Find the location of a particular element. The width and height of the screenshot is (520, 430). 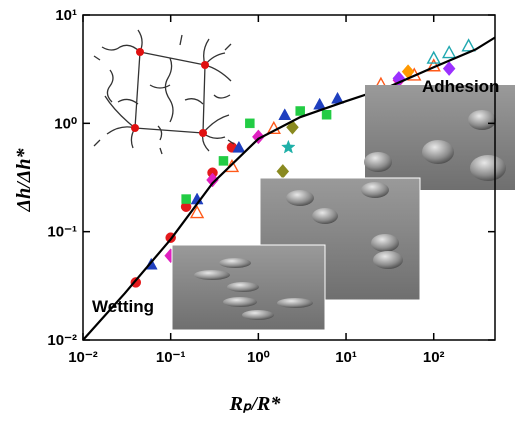

y-tick-label: 10⁻¹ is located at coordinates (62, 232).